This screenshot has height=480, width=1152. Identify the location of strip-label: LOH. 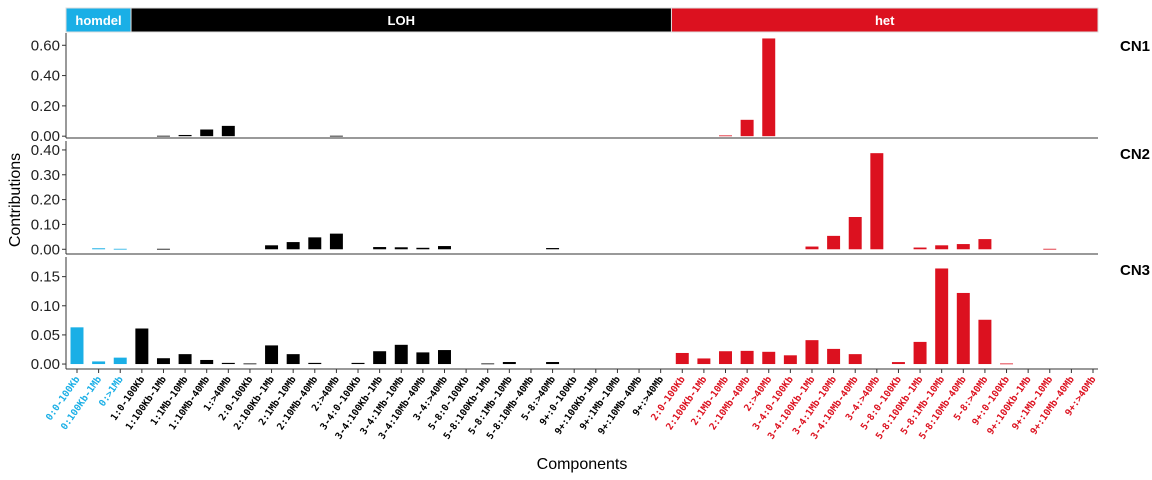
(401, 20).